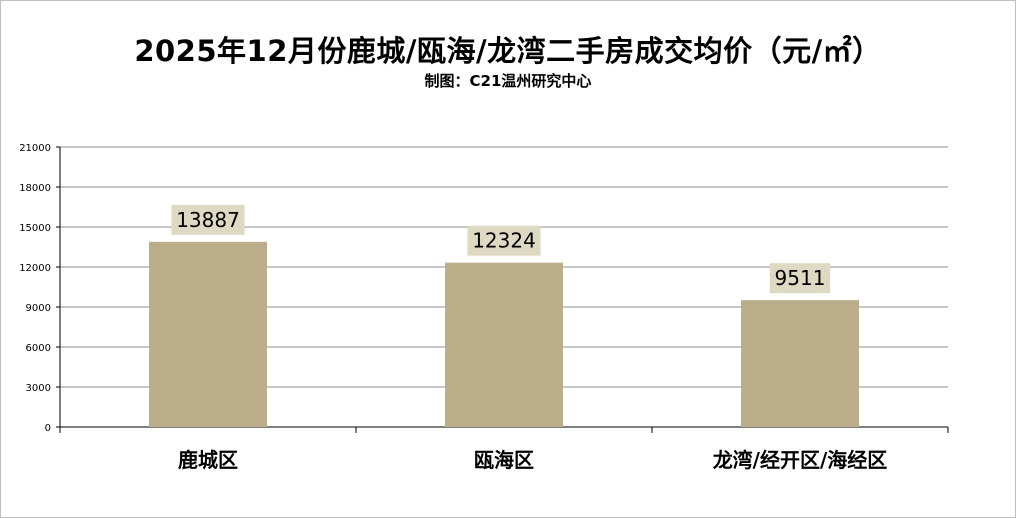 The image size is (1016, 518). I want to click on x-category-label: 鹿城区, so click(208, 460).